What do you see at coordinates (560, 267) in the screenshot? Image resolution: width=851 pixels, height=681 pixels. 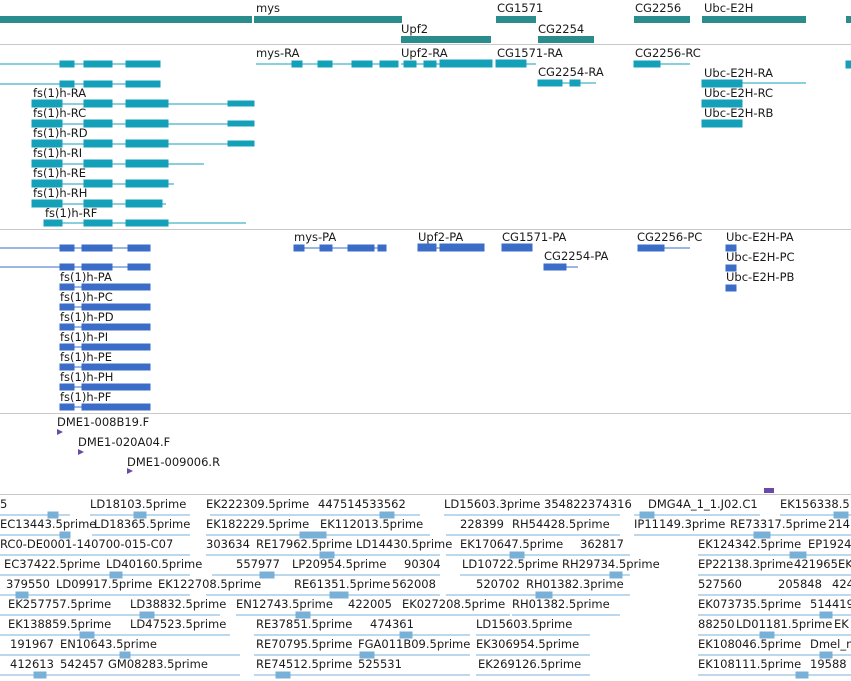 I see `protein-cg2254-pa` at bounding box center [560, 267].